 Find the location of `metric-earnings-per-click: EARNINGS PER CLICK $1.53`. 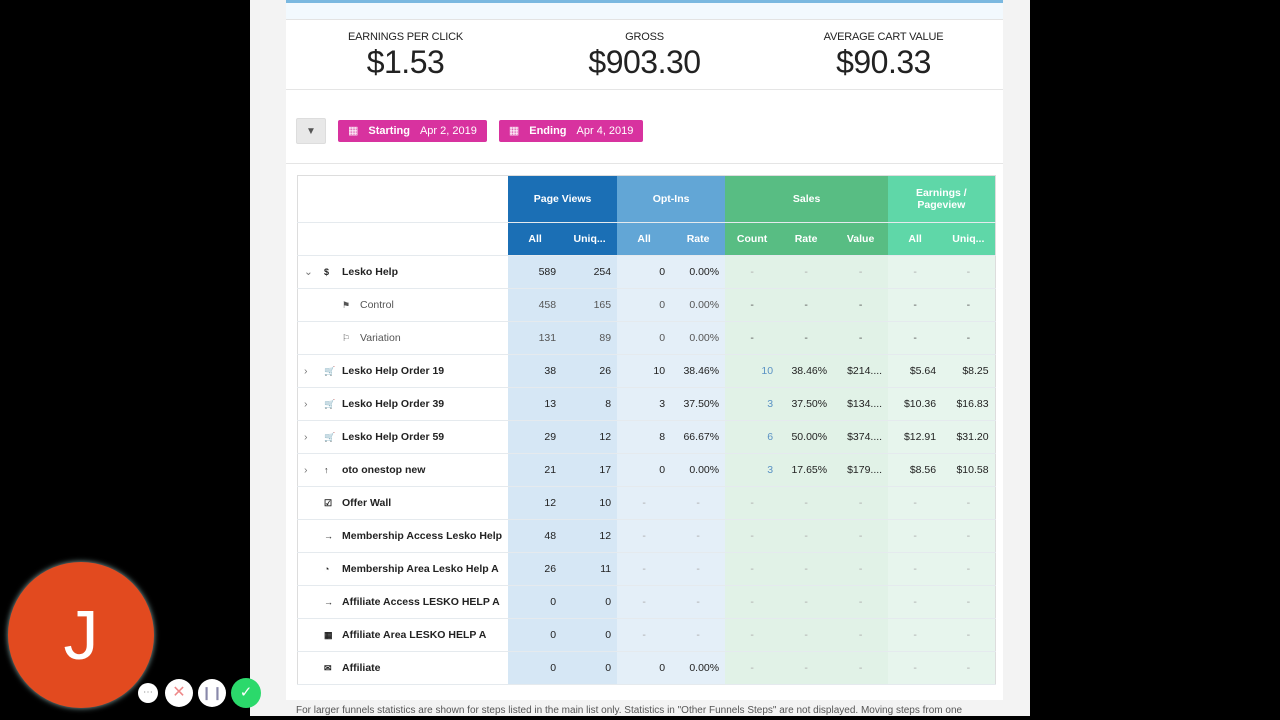

metric-earnings-per-click: EARNINGS PER CLICK $1.53 is located at coordinates (405, 54).